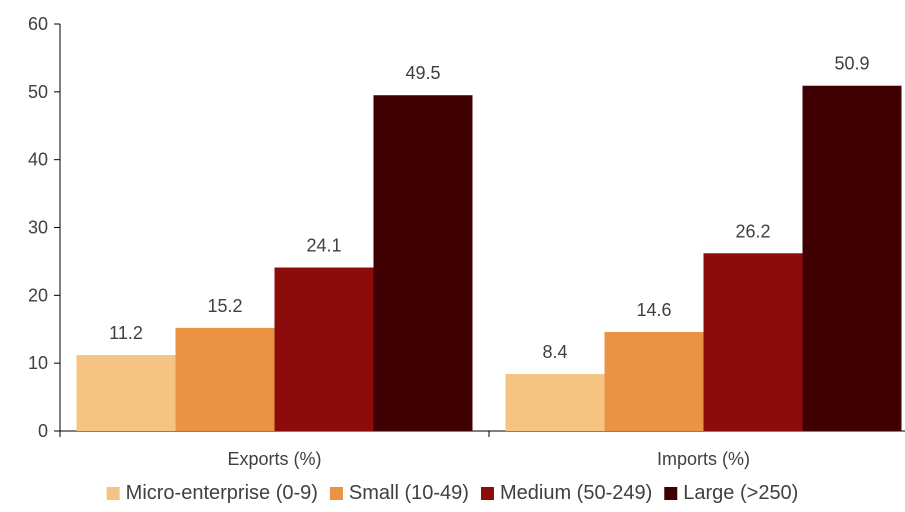  I want to click on y-tick-label: 10, so click(38, 363).